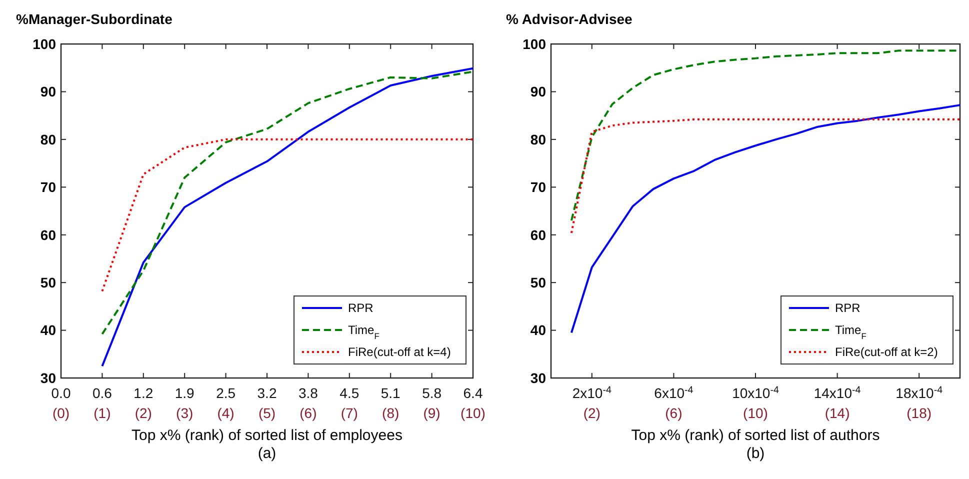 The image size is (969, 479). I want to click on x-tick-label: 2x10$^{-4}$ (2), so click(592, 402).